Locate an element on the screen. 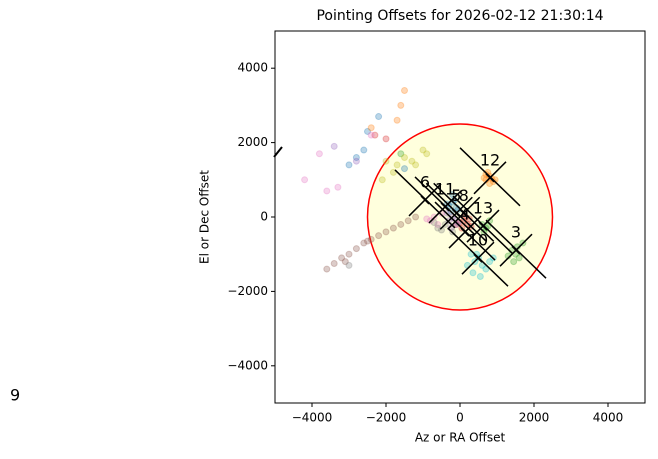 The height and width of the screenshot is (459, 658). cross-label: 13 is located at coordinates (483, 208).